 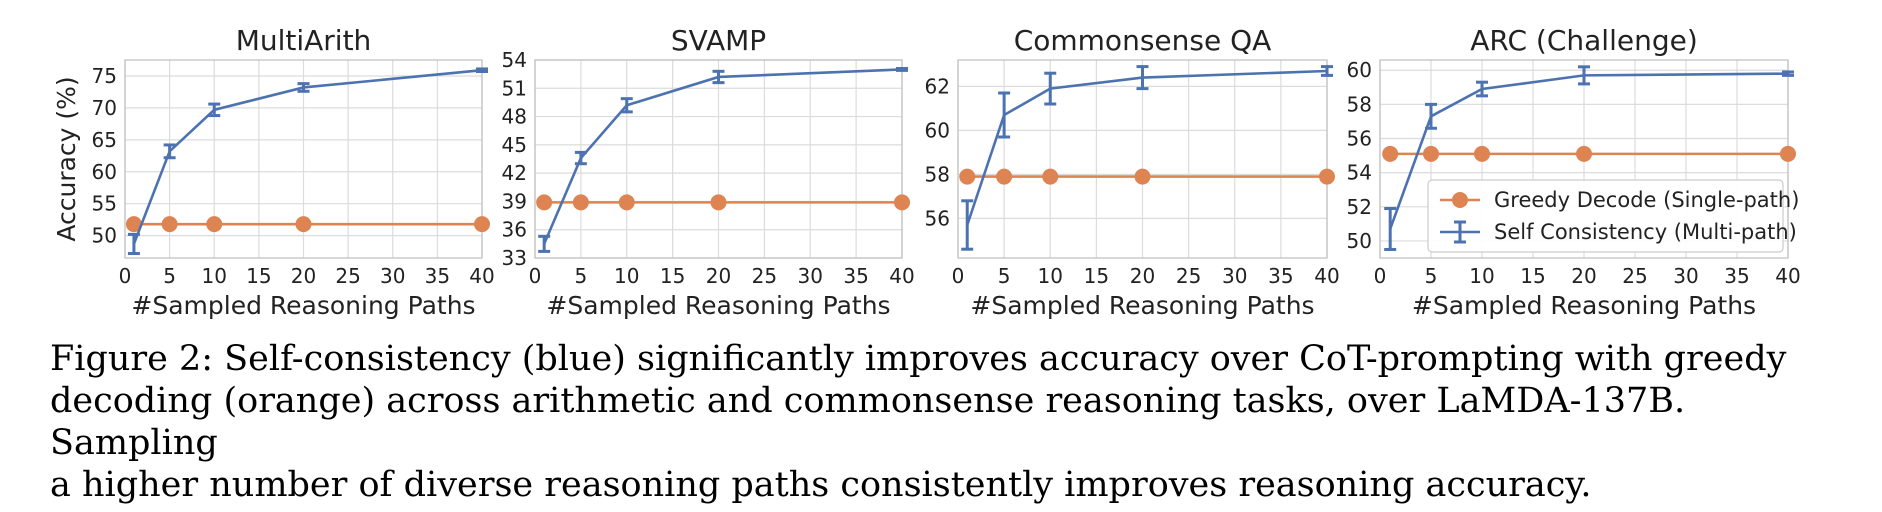 What do you see at coordinates (514, 117) in the screenshot?
I see `y-tick-label: 48` at bounding box center [514, 117].